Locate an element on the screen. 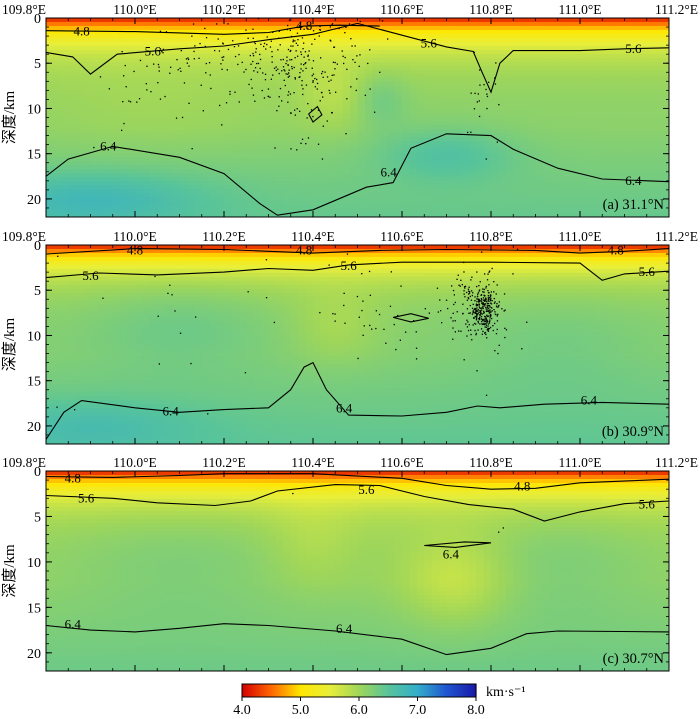  contour-label: 4.8 is located at coordinates (615, 249).